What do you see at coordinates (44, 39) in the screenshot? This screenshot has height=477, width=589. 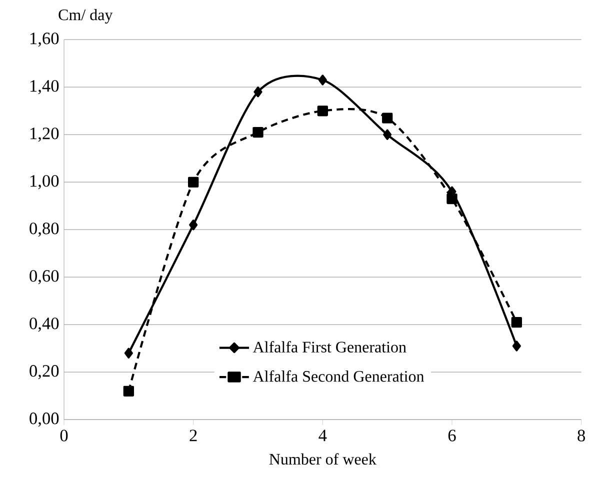 I see `y-tick-label: 1,60` at bounding box center [44, 39].